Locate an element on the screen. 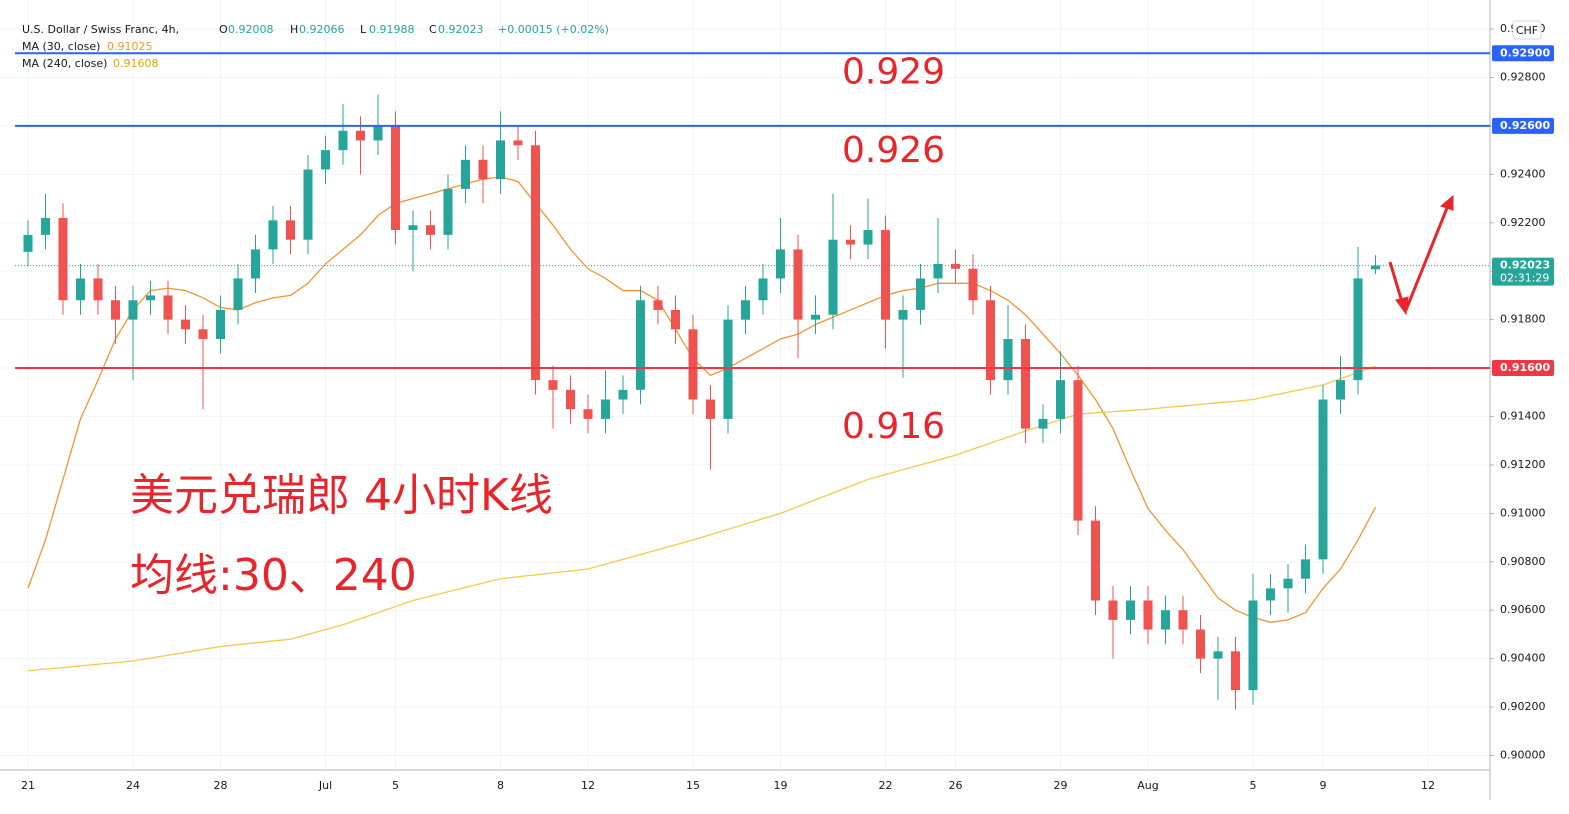 The width and height of the screenshot is (1569, 814). y-tick-label: 0.91400 is located at coordinates (1523, 415).